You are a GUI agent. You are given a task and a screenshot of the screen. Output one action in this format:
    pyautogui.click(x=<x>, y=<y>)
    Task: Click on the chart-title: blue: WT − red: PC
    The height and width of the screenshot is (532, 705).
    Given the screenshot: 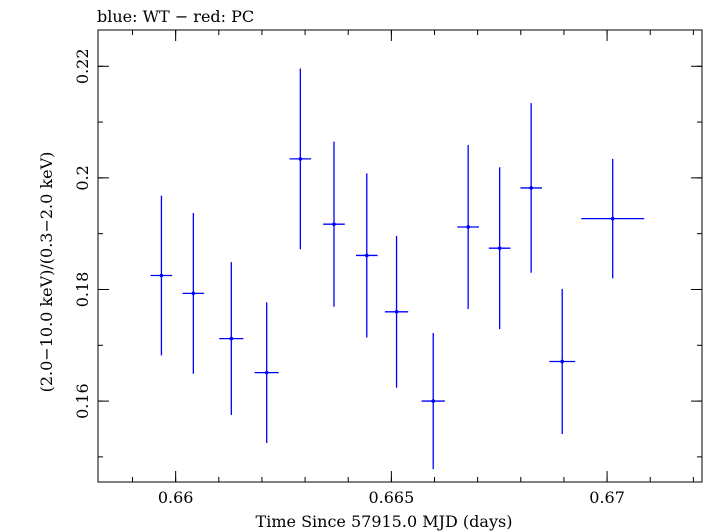 What is the action you would take?
    pyautogui.click(x=175, y=16)
    